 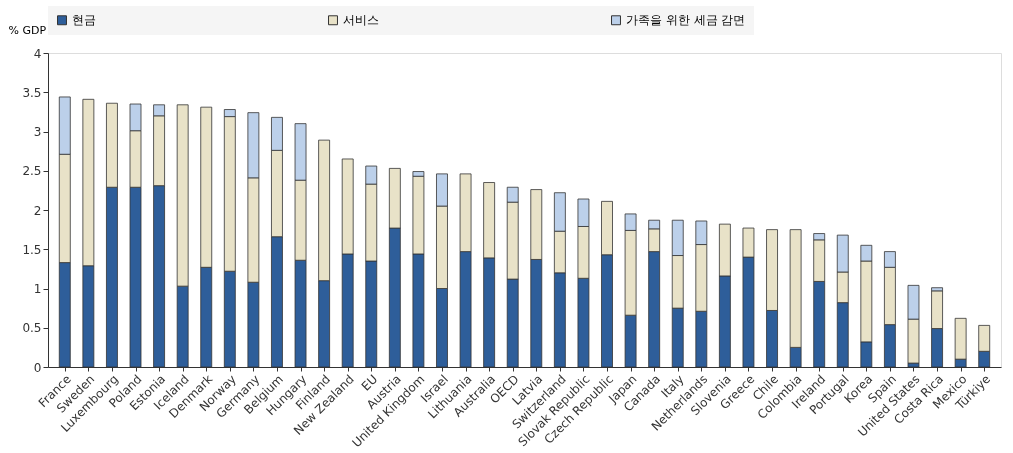 I want to click on y-tick-label: 3.5, so click(x=32, y=92).